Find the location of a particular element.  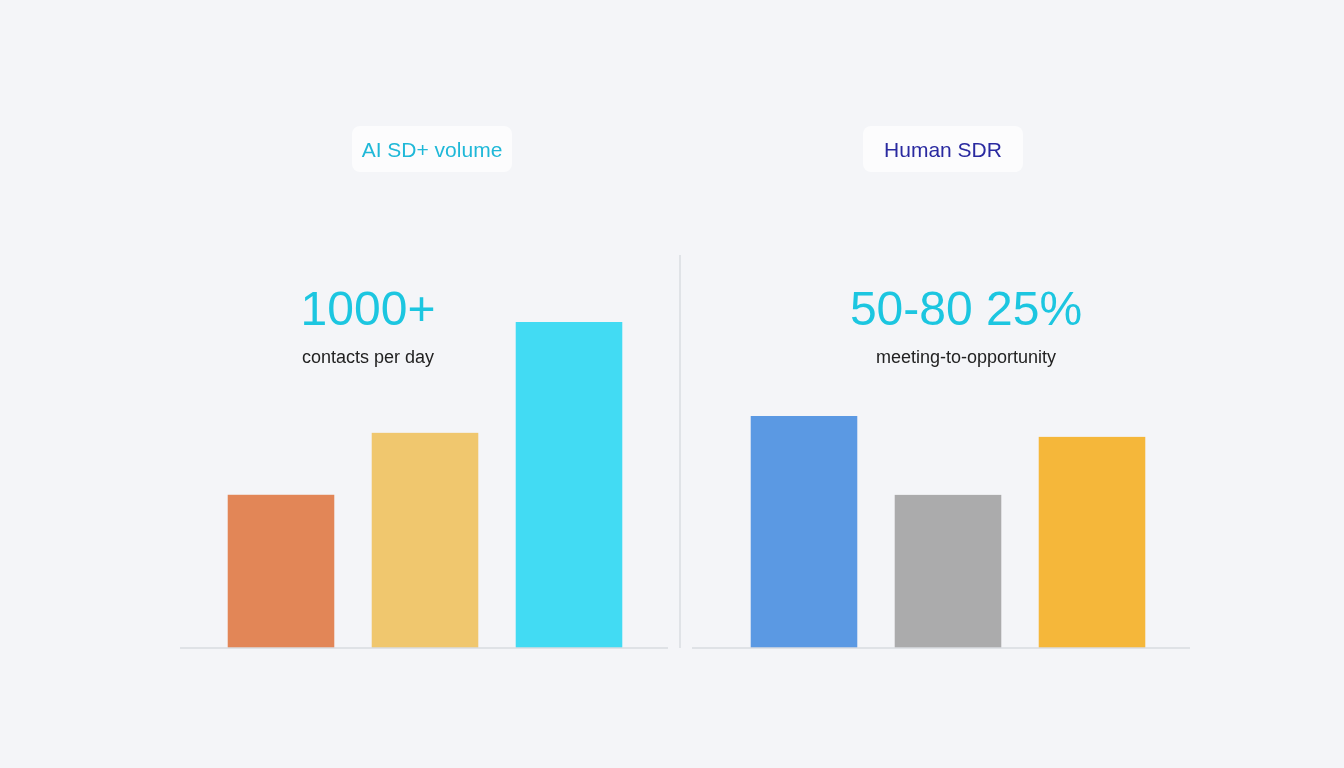

chart-title: AI SD+ volume is located at coordinates (432, 149).